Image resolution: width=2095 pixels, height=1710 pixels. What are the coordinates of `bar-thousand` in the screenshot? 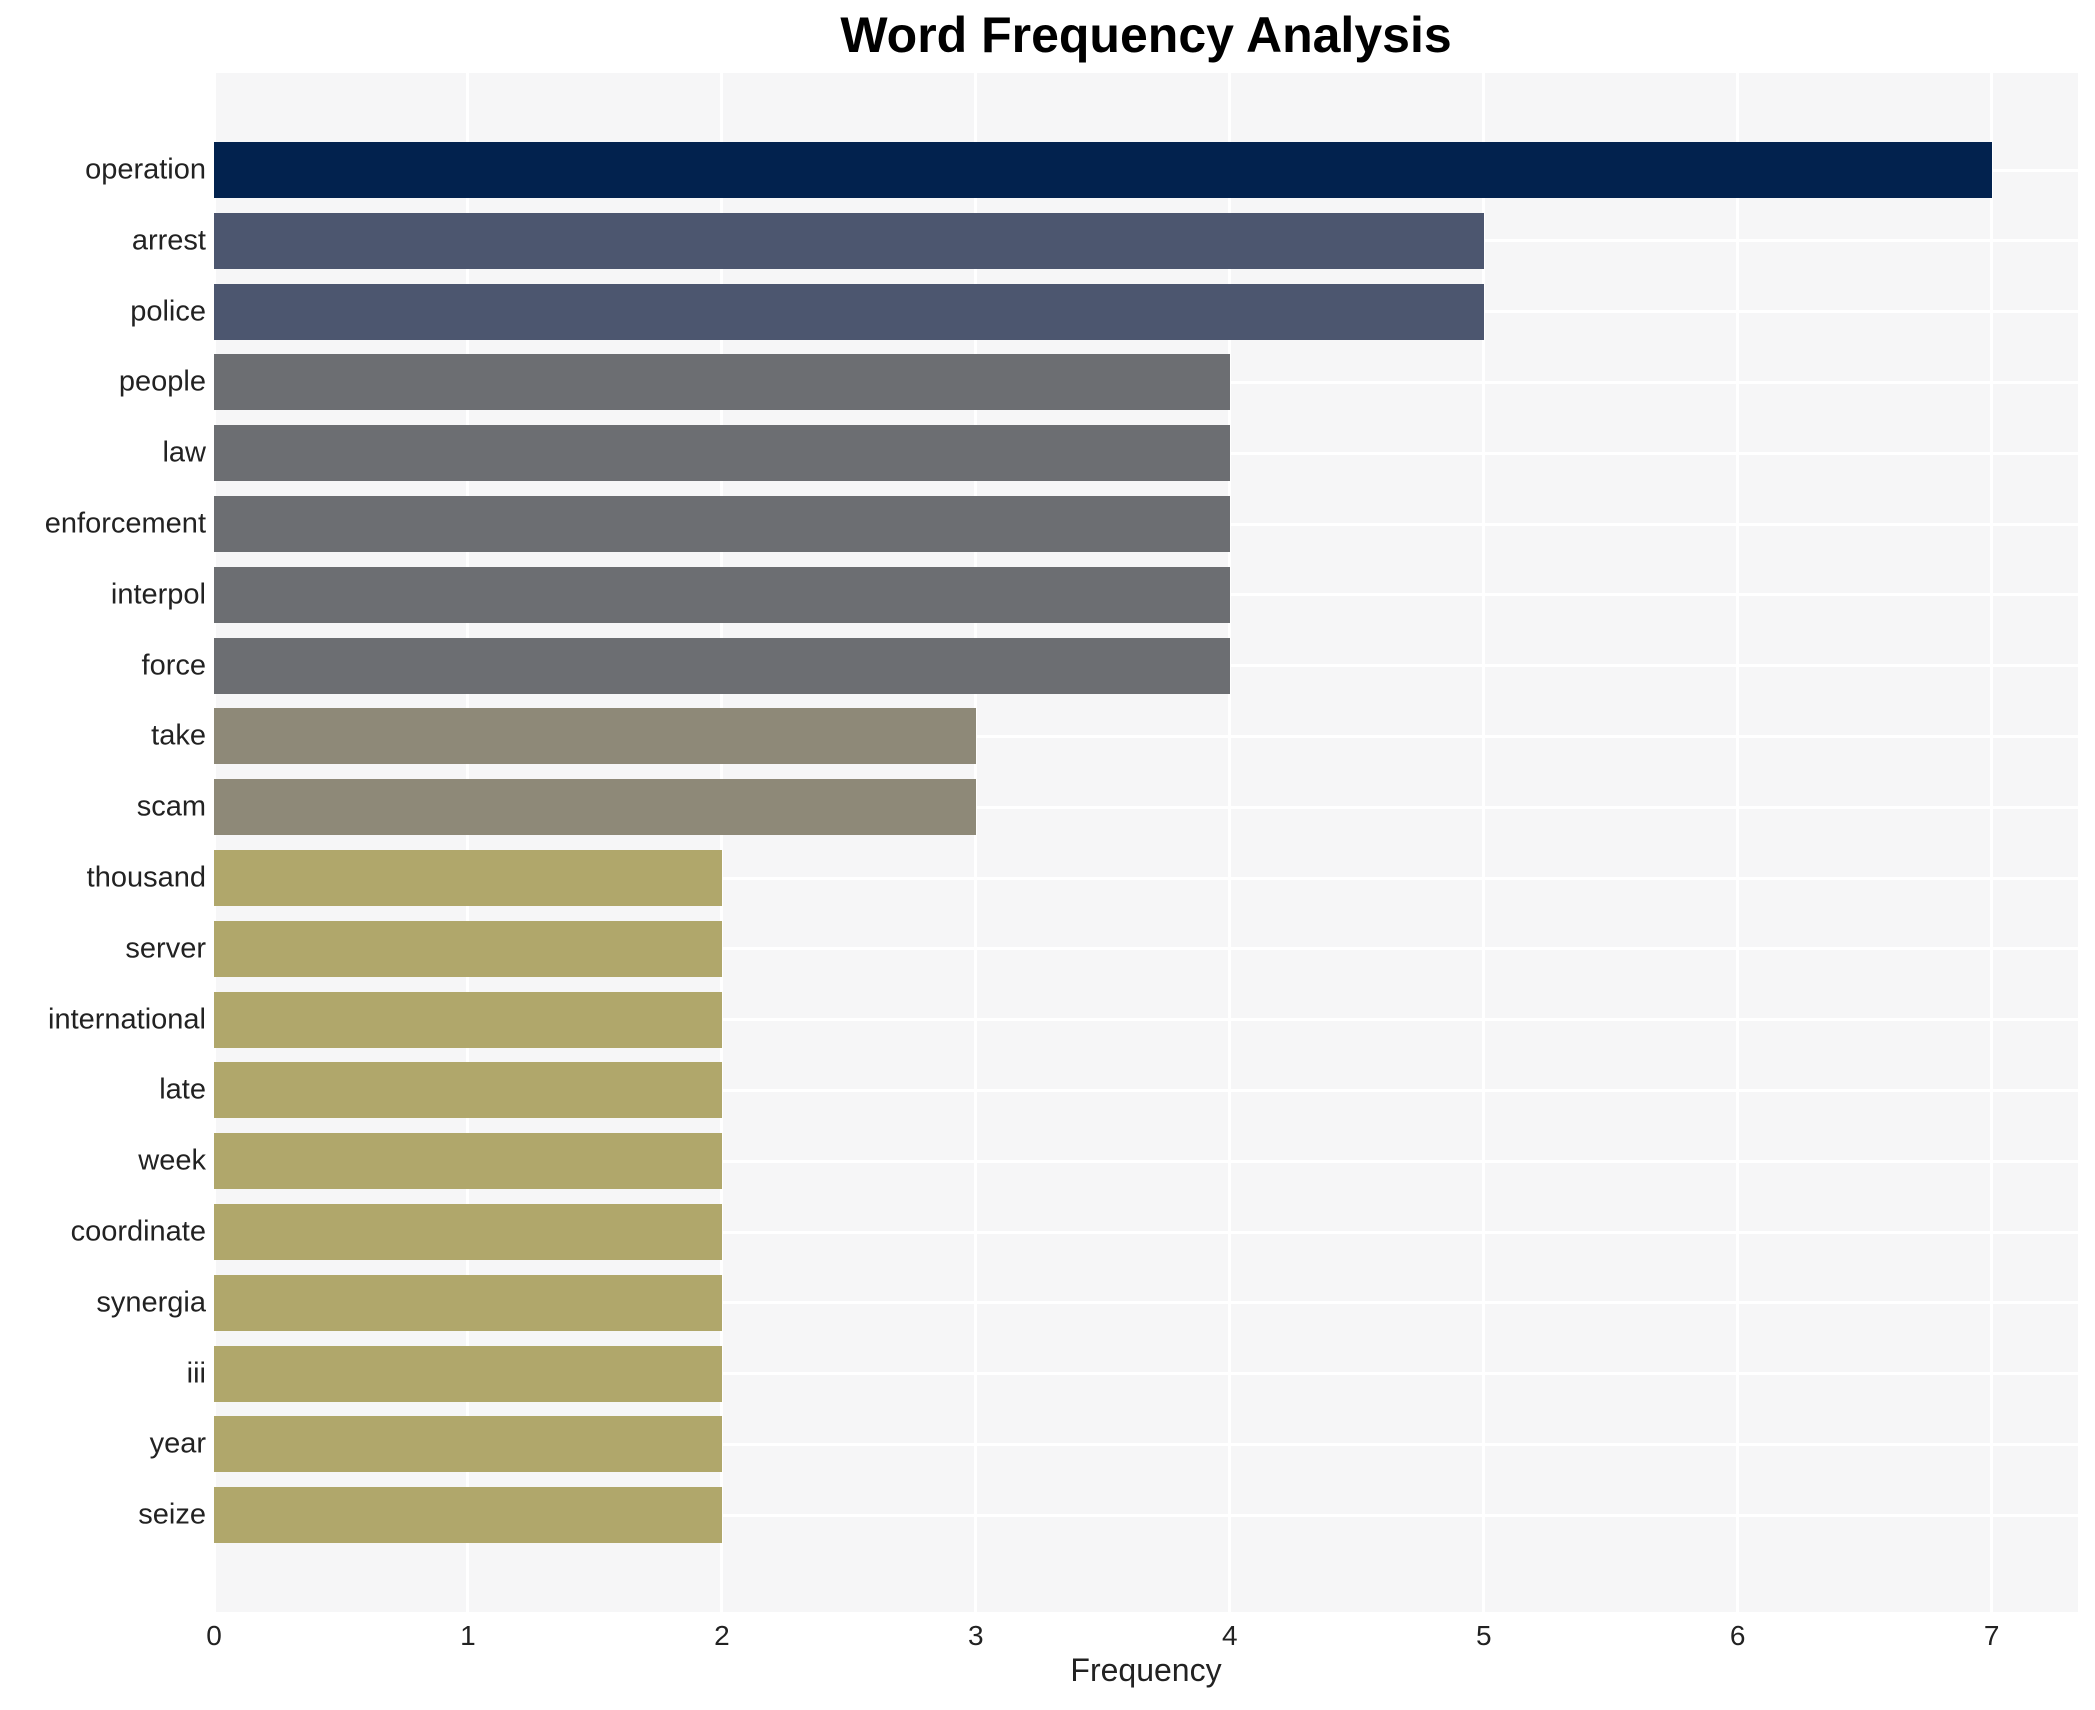 It's located at (468, 878).